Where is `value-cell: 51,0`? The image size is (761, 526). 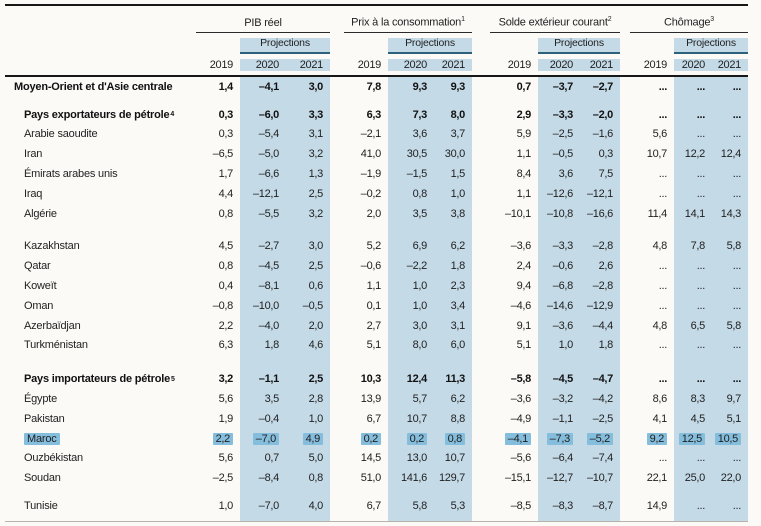
value-cell: 51,0 is located at coordinates (371, 478).